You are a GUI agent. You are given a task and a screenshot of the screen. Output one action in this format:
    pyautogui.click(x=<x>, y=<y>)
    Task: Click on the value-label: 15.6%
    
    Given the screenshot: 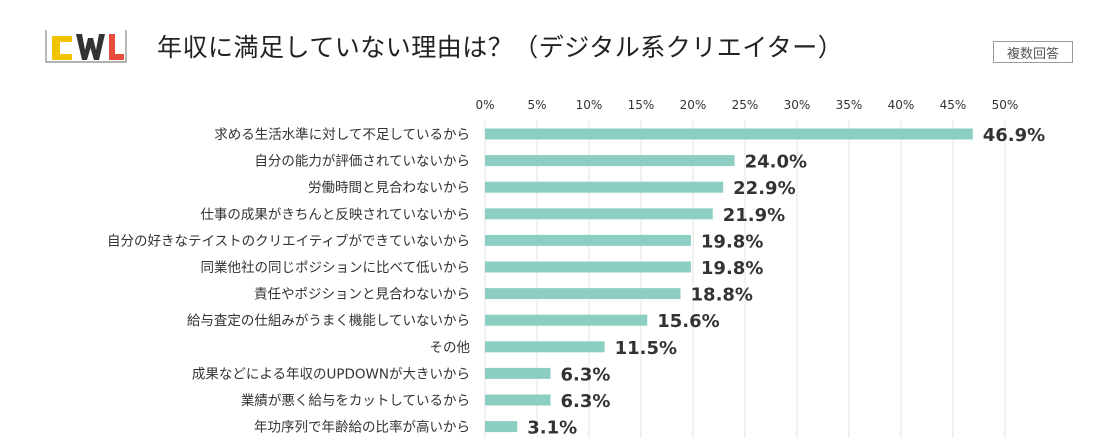 What is the action you would take?
    pyautogui.click(x=688, y=321)
    